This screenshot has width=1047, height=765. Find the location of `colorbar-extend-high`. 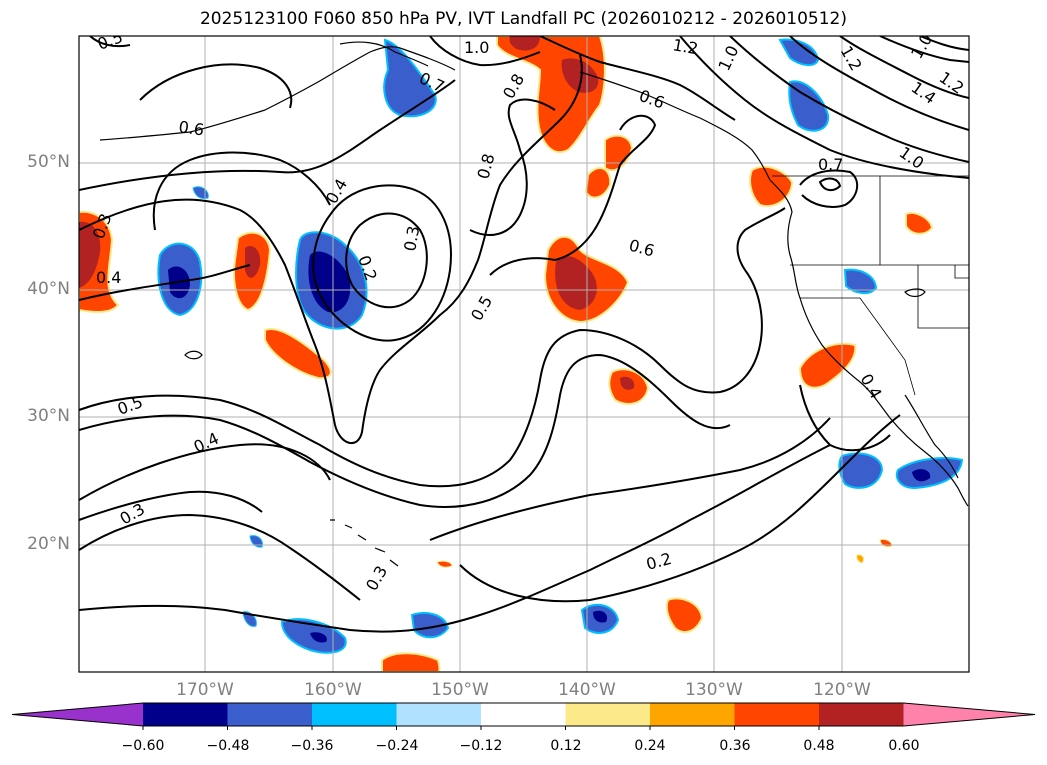

colorbar-extend-high is located at coordinates (969, 714).